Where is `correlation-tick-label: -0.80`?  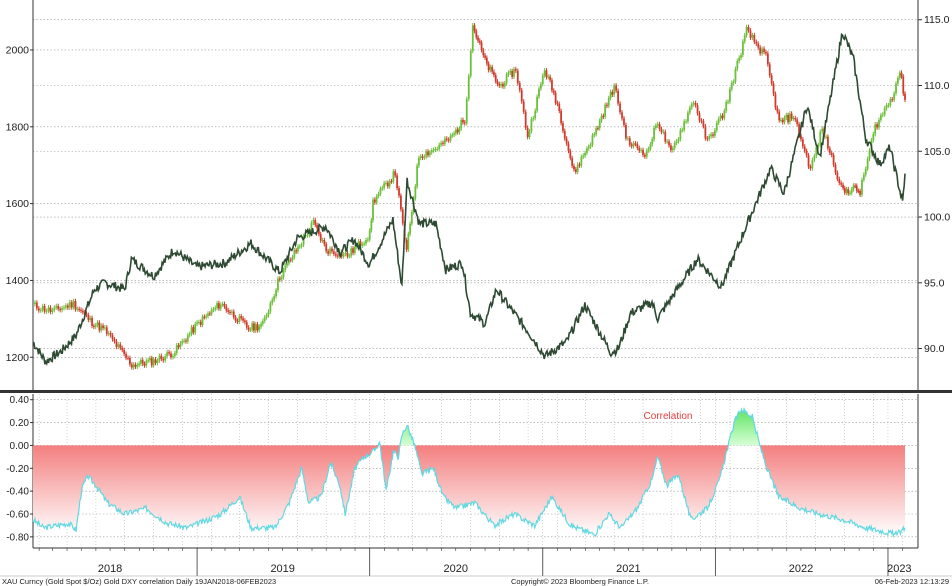
correlation-tick-label: -0.80 is located at coordinates (17, 537).